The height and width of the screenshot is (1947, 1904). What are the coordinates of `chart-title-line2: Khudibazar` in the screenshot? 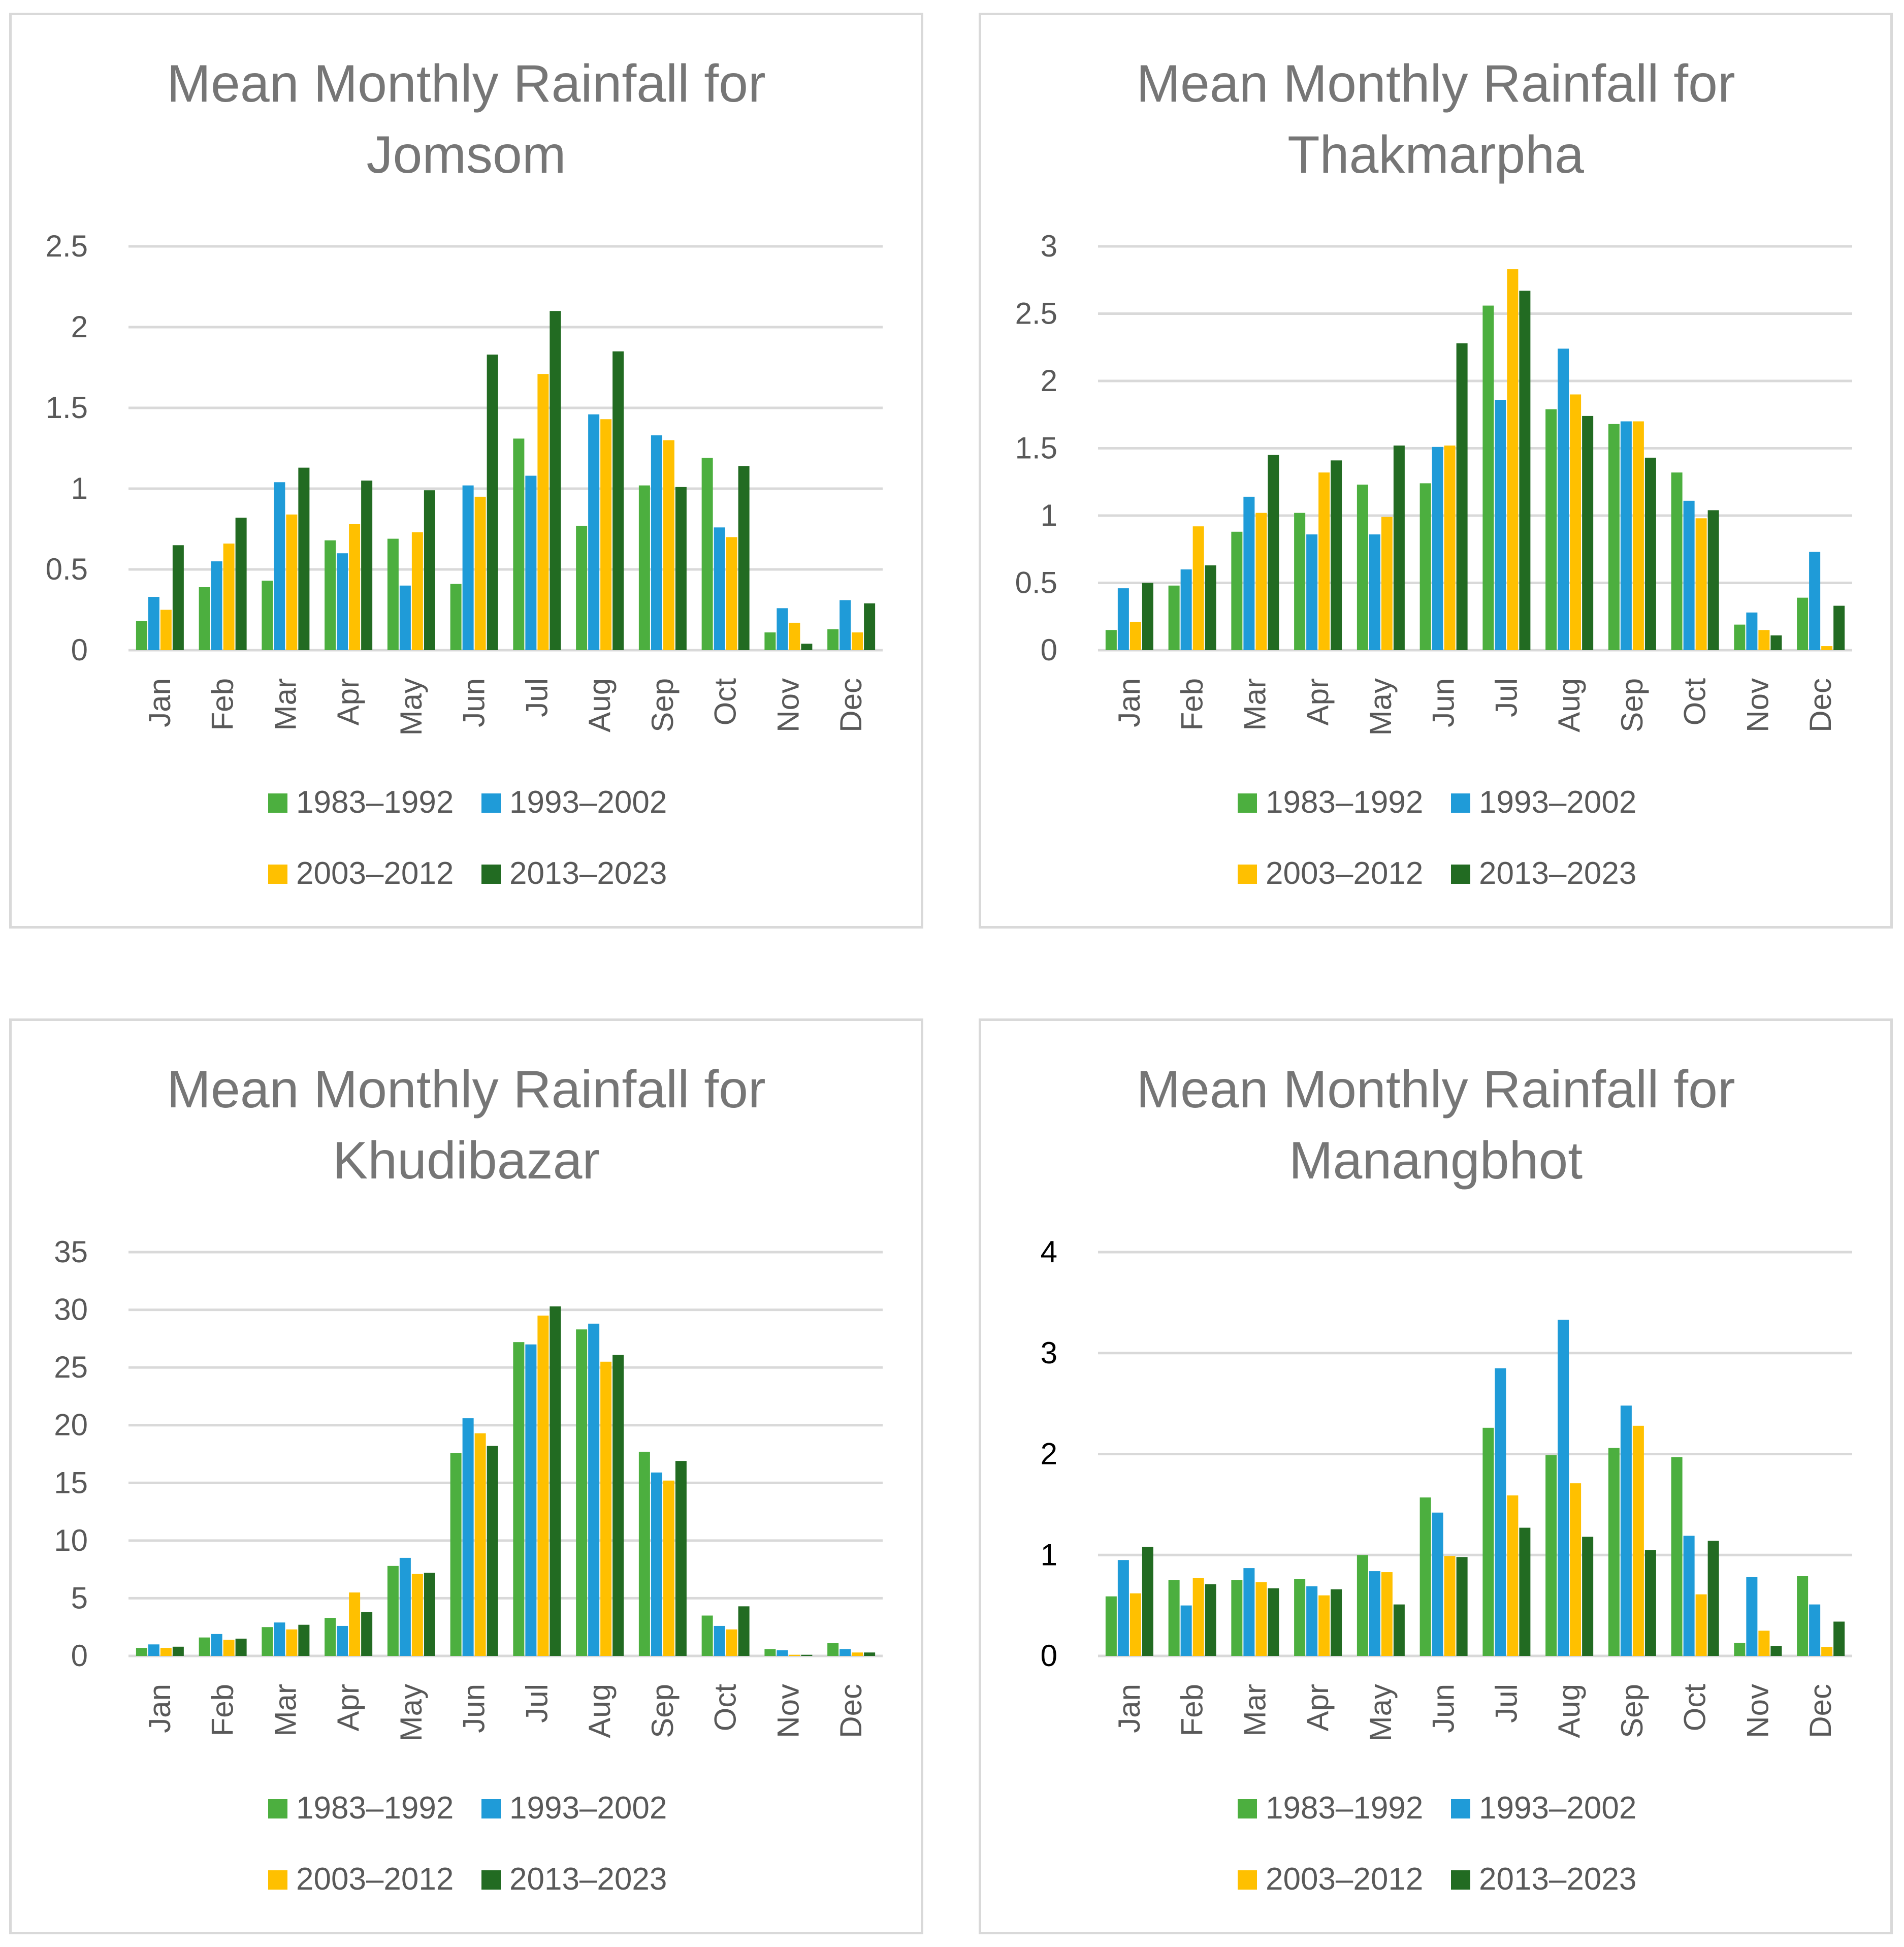 It's located at (466, 1160).